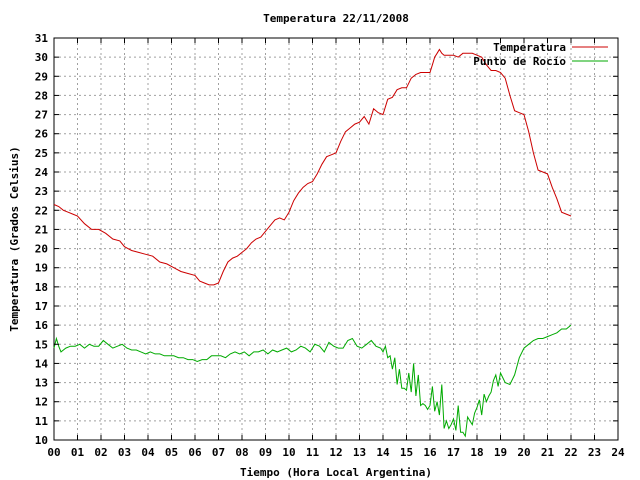  I want to click on y-tick-label: 31, so click(42, 38).